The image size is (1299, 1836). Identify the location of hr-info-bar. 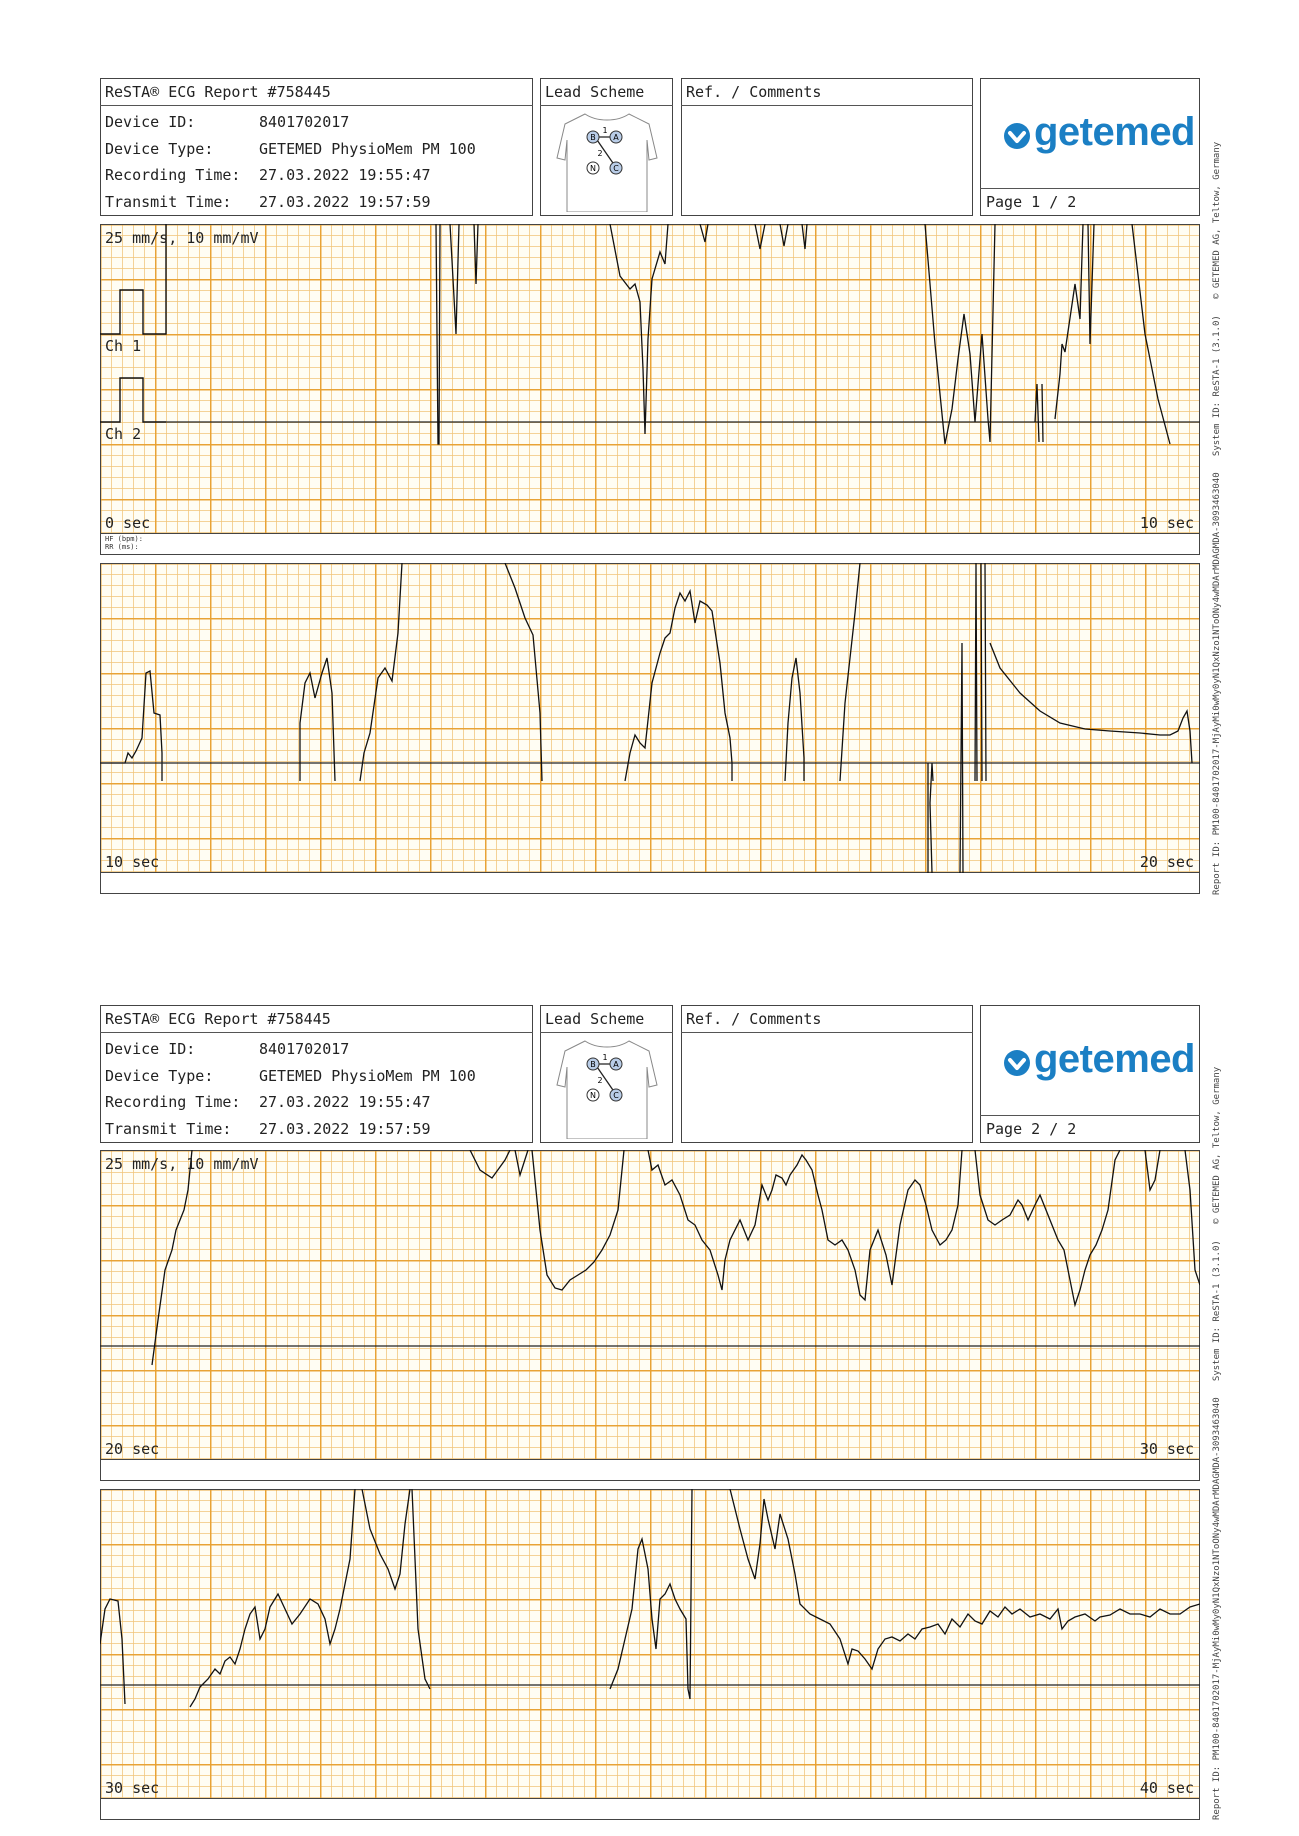
(650, 544).